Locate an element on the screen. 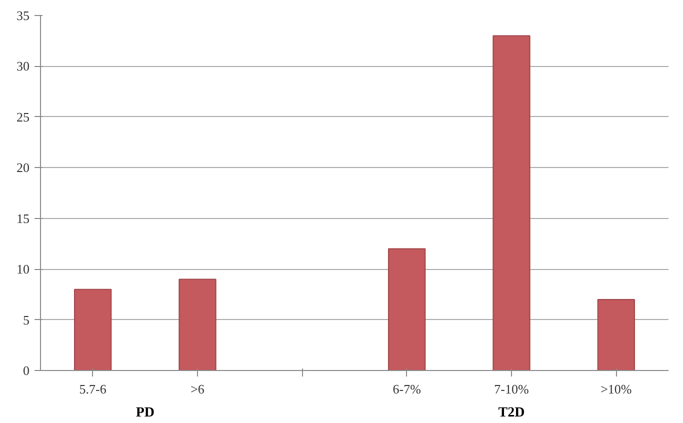 The image size is (683, 423). y-tick-label: 10 is located at coordinates (23, 269).